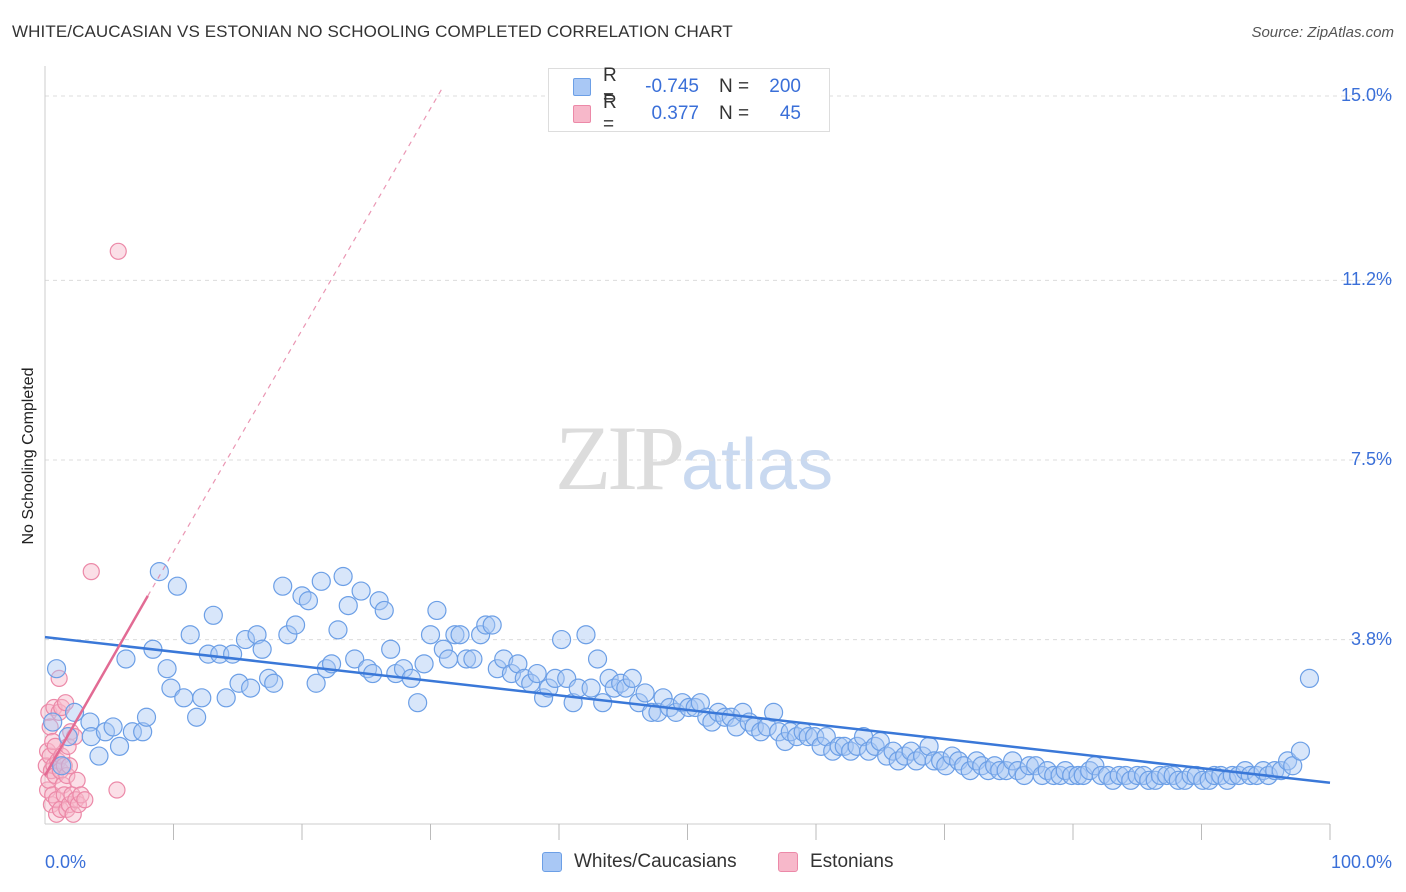 The width and height of the screenshot is (1406, 892). Describe the element at coordinates (66, 862) in the screenshot. I see `x-tick-label: 0.0%` at that location.